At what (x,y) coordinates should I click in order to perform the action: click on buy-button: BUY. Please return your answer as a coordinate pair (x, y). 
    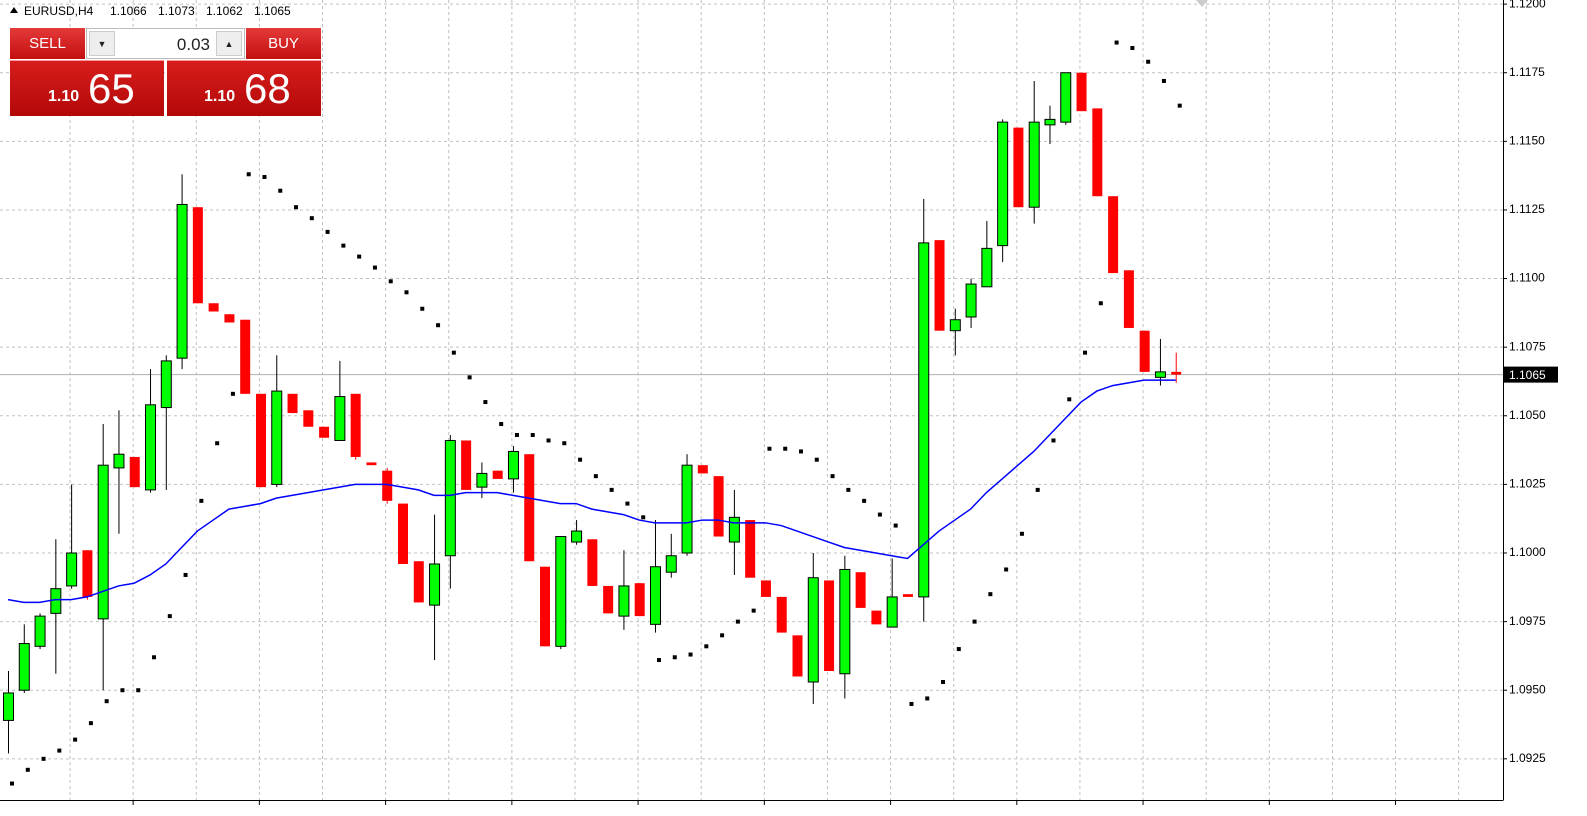
    Looking at the image, I should click on (283, 43).